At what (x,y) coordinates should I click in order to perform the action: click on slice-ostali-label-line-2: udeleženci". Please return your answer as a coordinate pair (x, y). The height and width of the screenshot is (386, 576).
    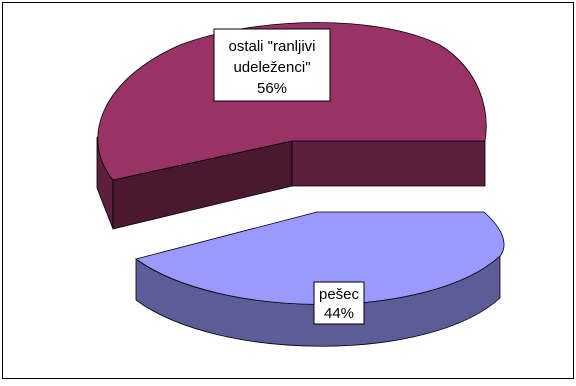
    Looking at the image, I should click on (271, 67).